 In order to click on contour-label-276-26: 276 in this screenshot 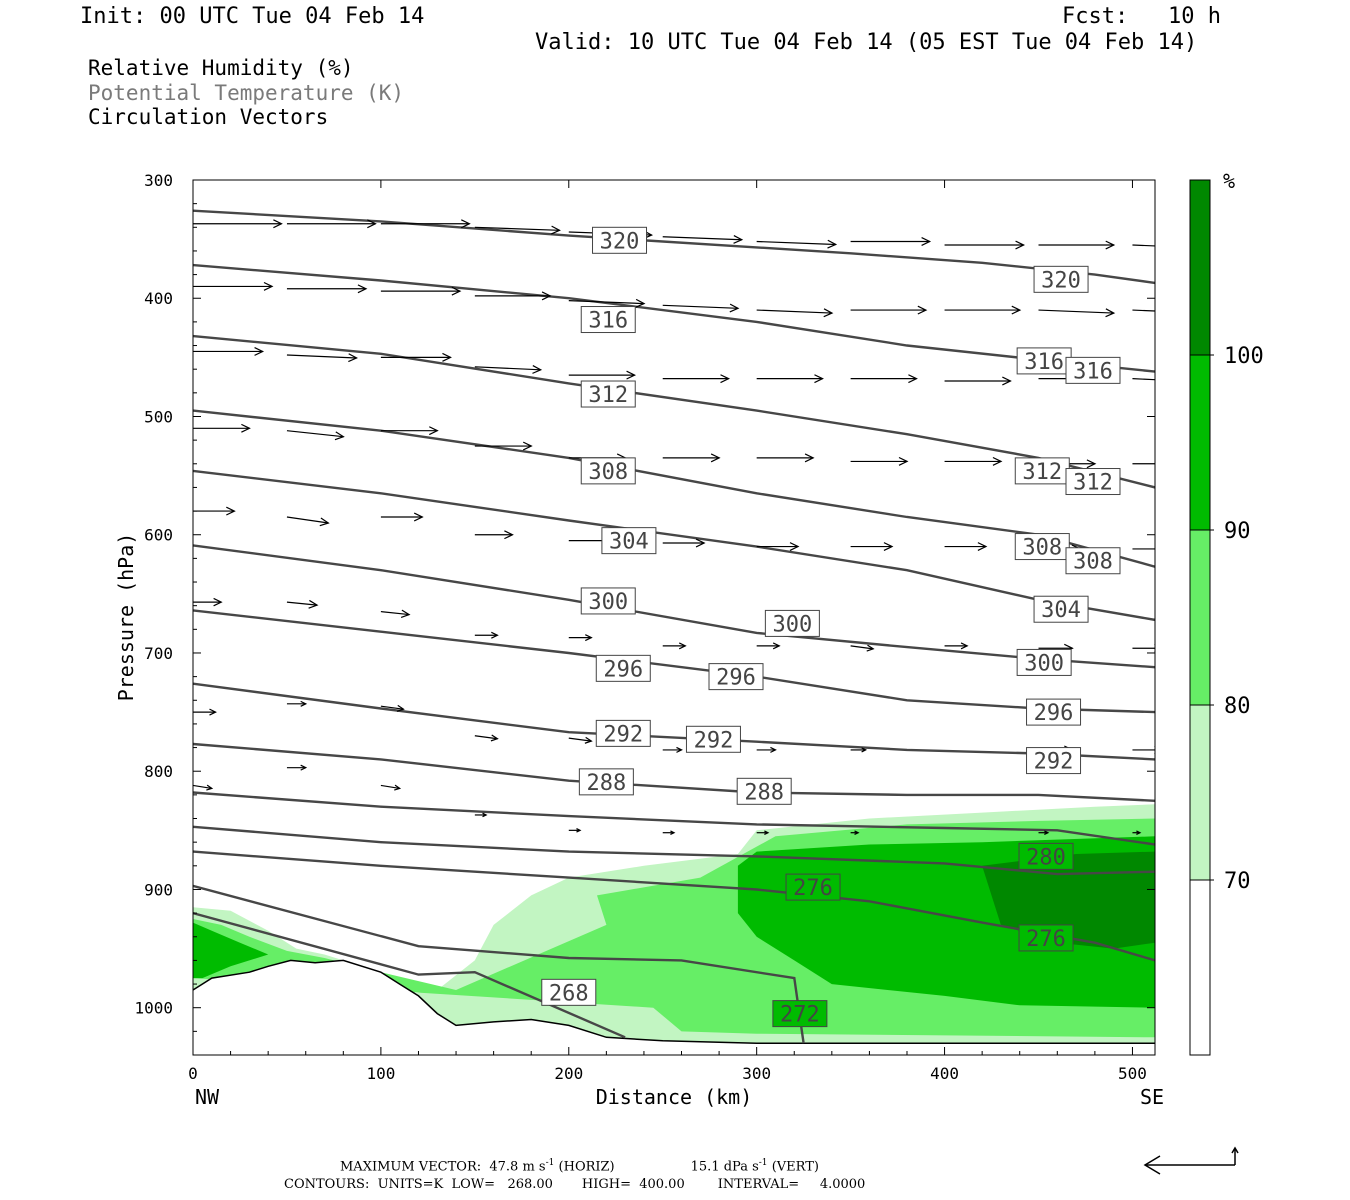, I will do `click(1046, 938)`.